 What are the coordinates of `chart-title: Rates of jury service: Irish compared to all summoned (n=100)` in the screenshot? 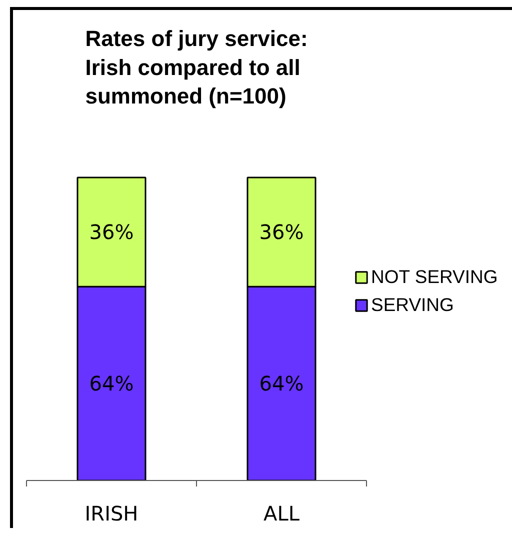 It's located at (196, 67).